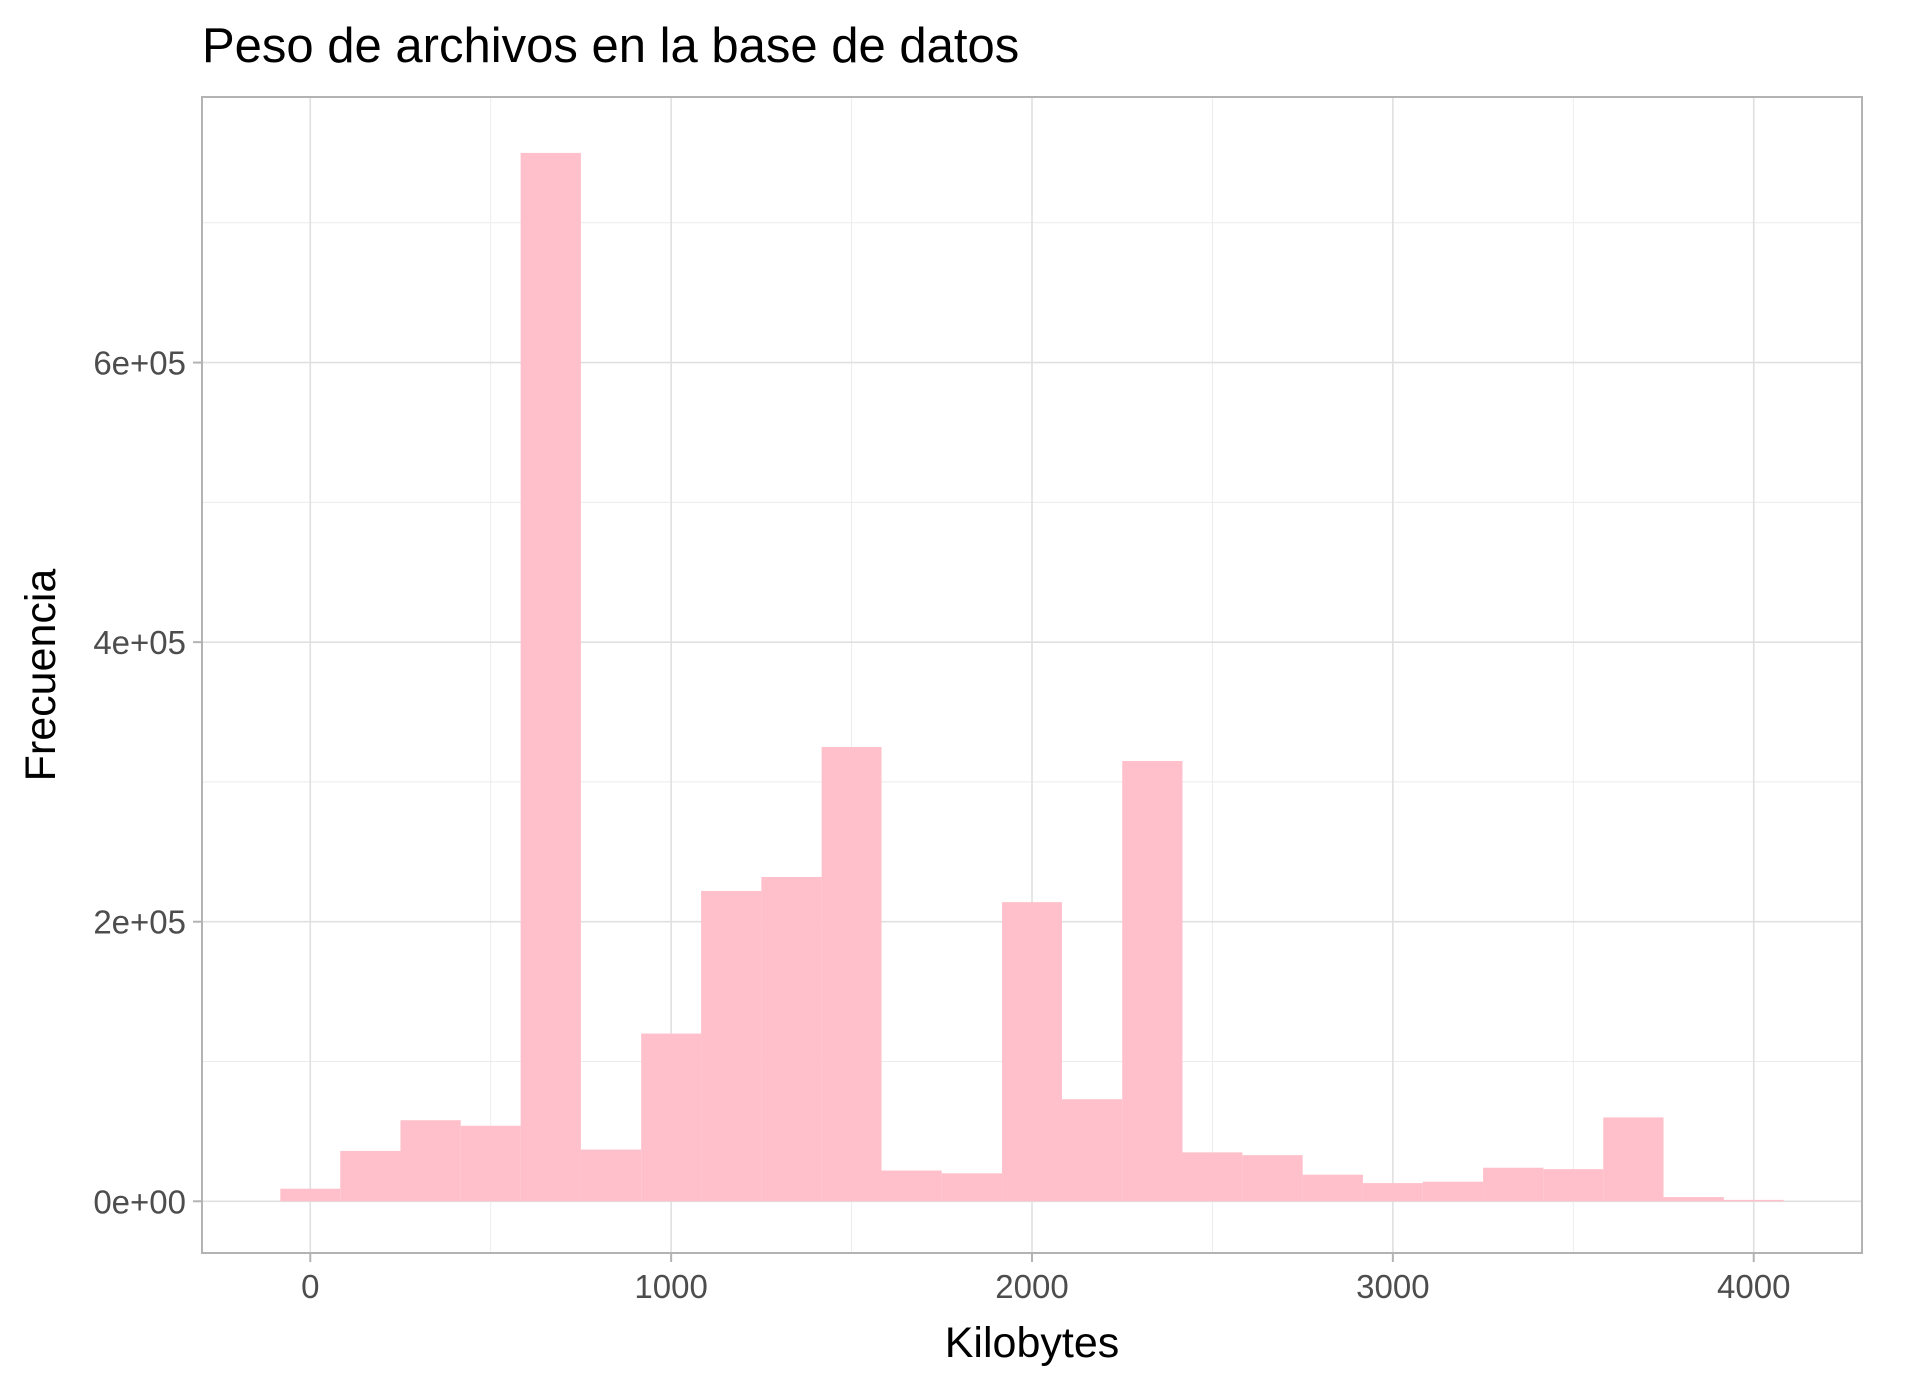  Describe the element at coordinates (41, 675) in the screenshot. I see `y-axis-title: Frecuencia` at that location.